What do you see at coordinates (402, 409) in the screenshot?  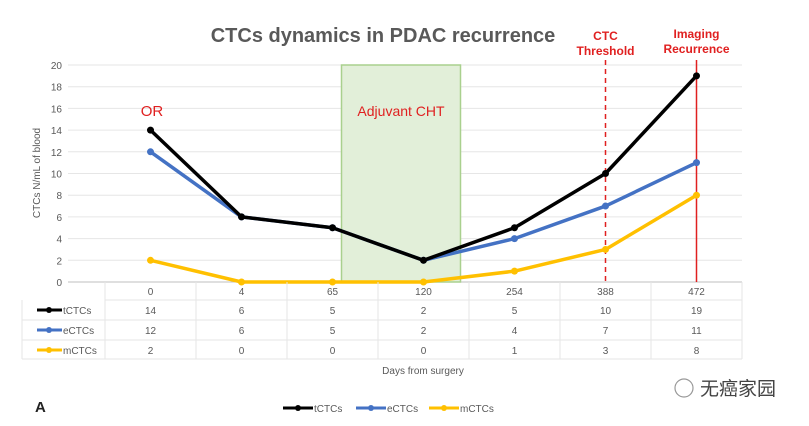 I see `legend-label-eCTCs: eCTCs` at bounding box center [402, 409].